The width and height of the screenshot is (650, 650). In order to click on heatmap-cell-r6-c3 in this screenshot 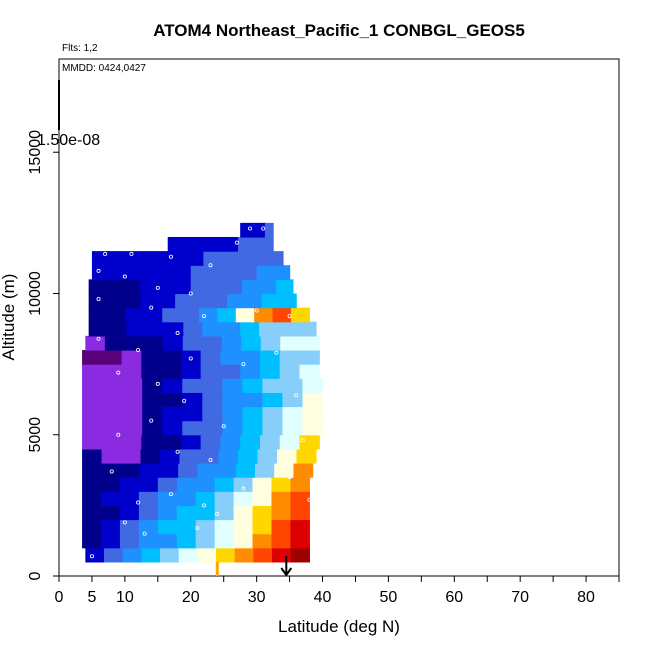, I will do `click(149, 470)`.